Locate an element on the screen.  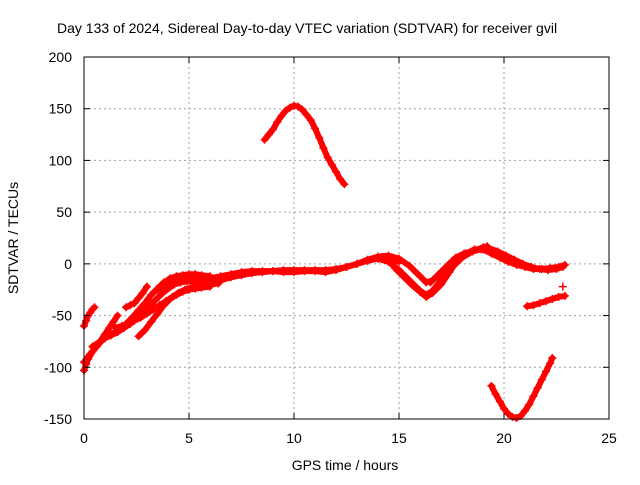
y-tick-label: -50 is located at coordinates (62, 316).